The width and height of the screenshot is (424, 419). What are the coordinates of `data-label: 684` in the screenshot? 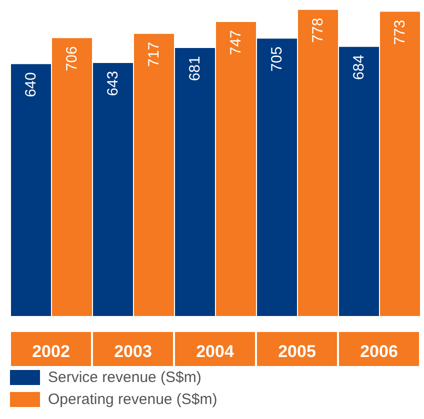 It's located at (359, 67).